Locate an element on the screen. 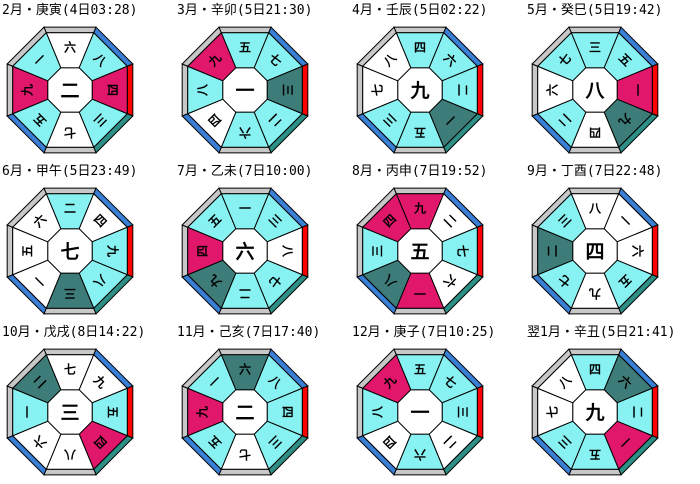  month-chart: 2月・庚寅(4日03:28) 六八四三七五九一二 is located at coordinates (87, 80).